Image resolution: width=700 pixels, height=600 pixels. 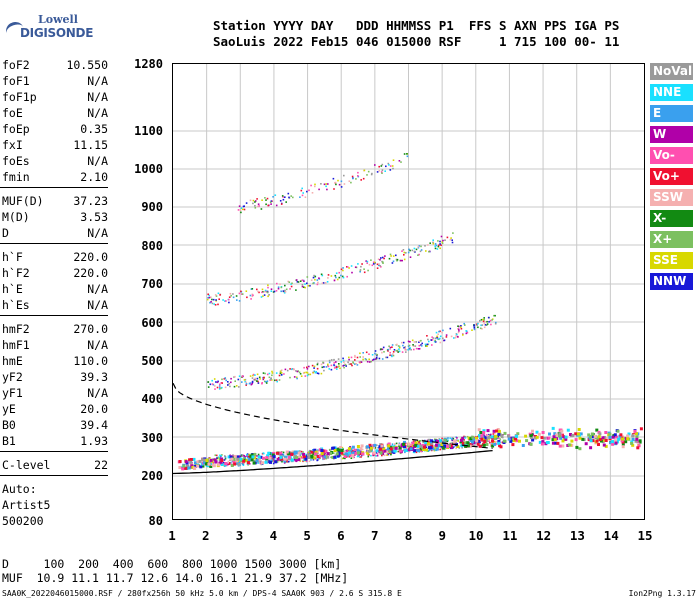 What do you see at coordinates (152, 399) in the screenshot?
I see `y-tick-label: 400` at bounding box center [152, 399].